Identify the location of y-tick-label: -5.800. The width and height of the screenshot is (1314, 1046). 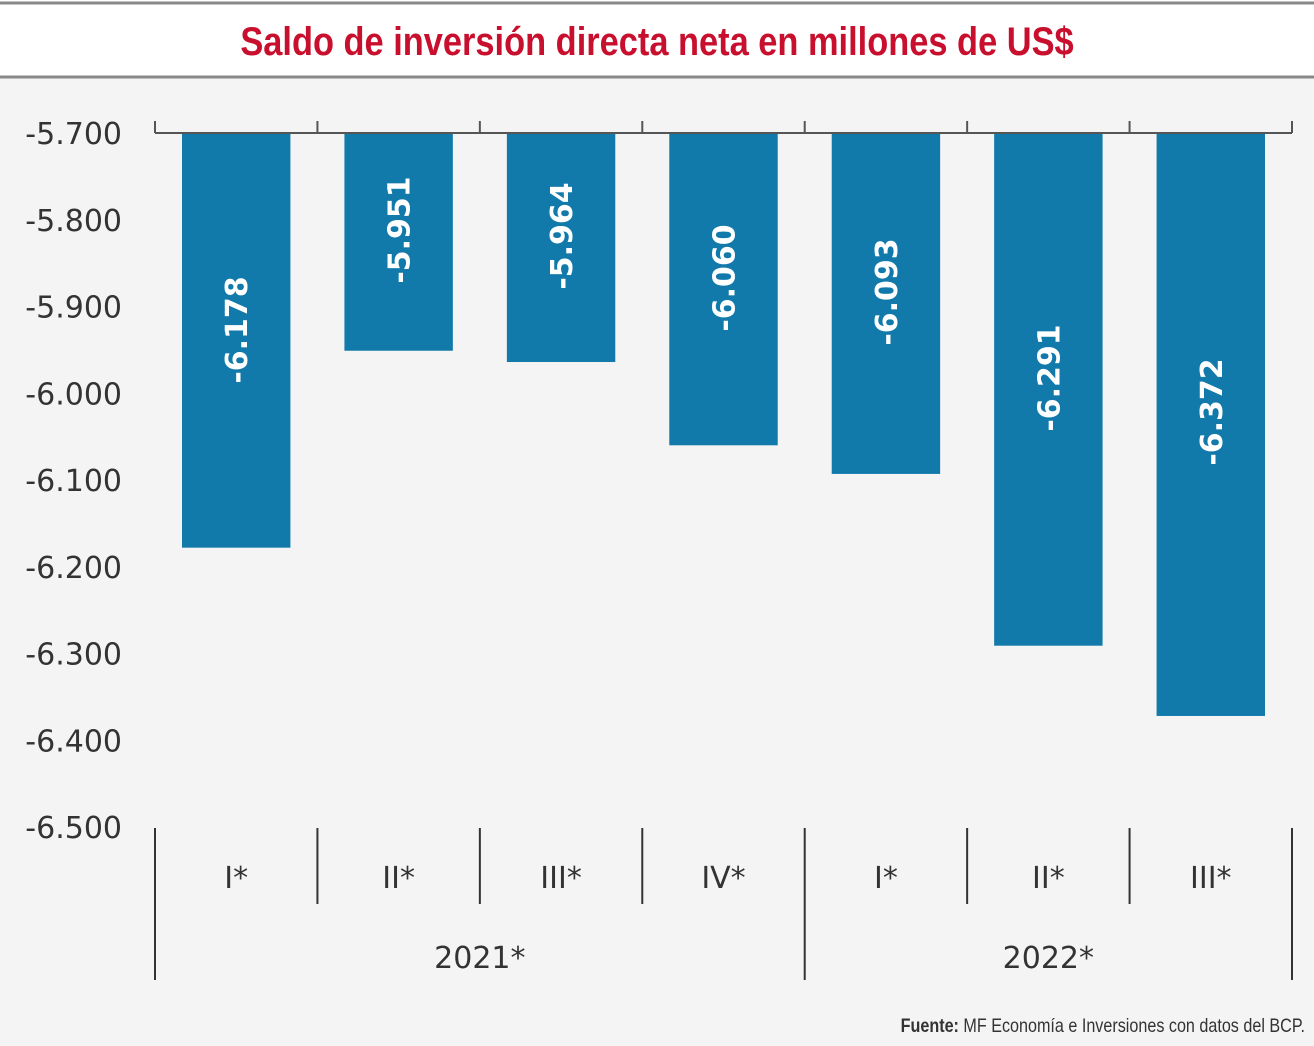
(73, 221).